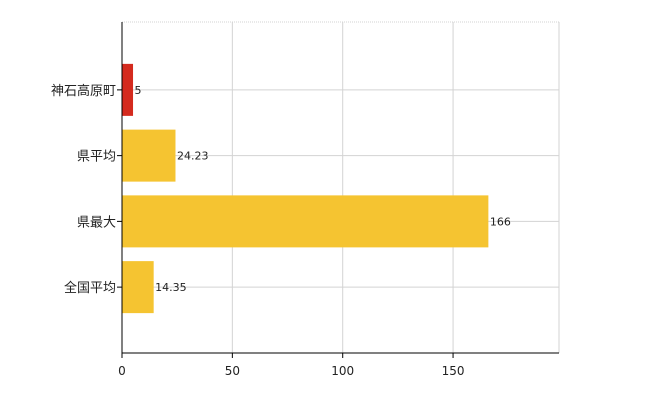 This screenshot has width=650, height=404. Describe the element at coordinates (193, 156) in the screenshot. I see `data-label: 24.23` at that location.